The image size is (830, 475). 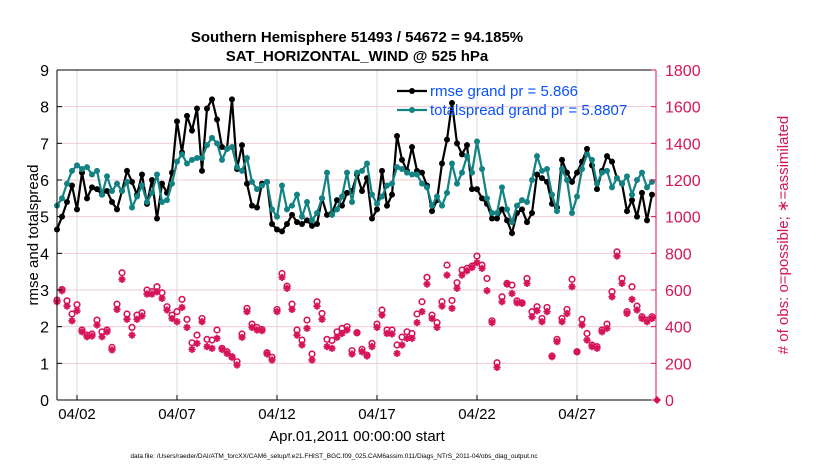 I want to click on x-tick-label: 04/12, so click(x=277, y=414).